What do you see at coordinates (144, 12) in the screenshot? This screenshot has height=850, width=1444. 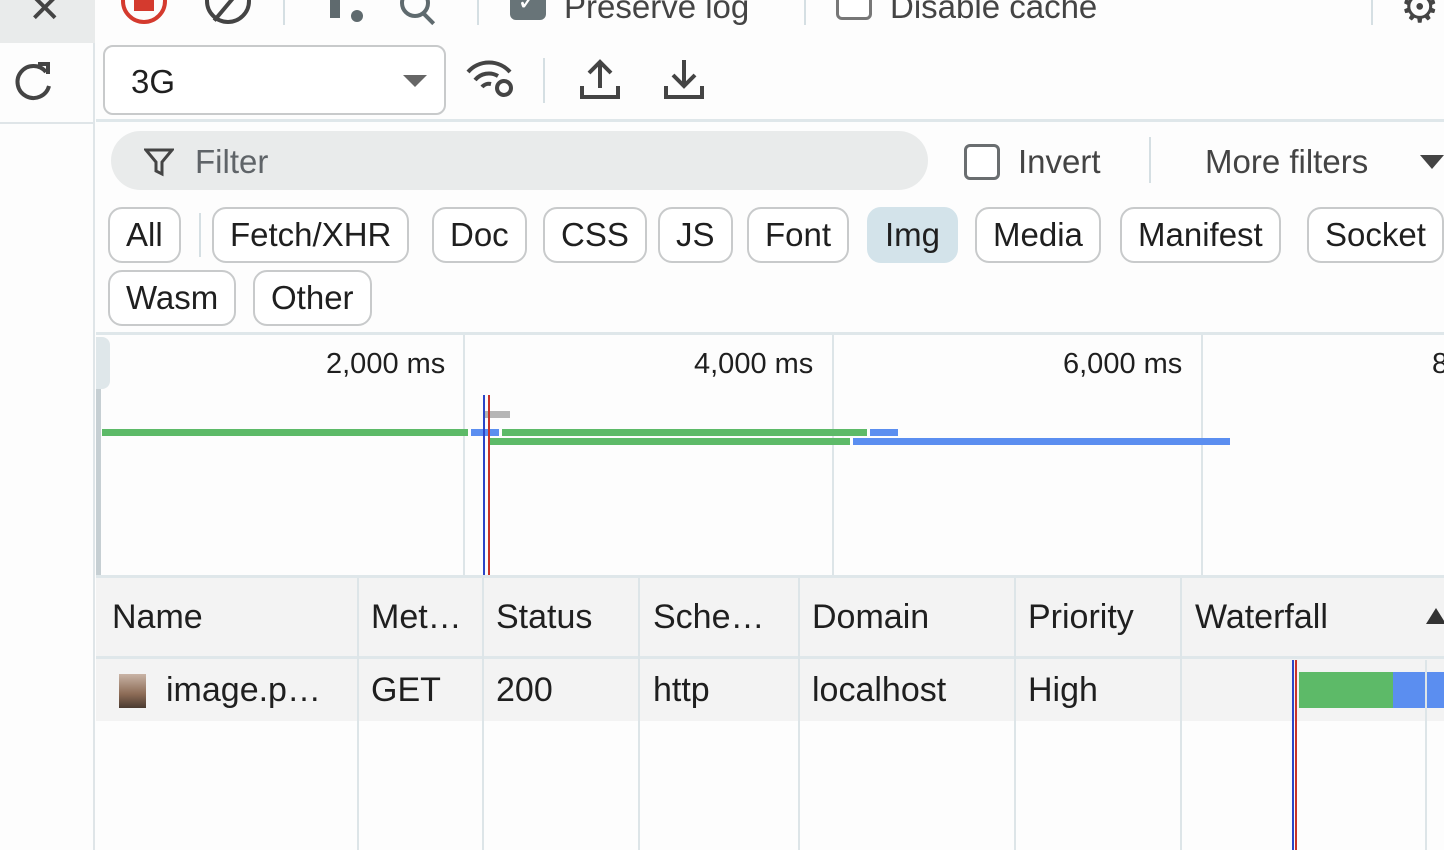 I see `record-stop-icon` at bounding box center [144, 12].